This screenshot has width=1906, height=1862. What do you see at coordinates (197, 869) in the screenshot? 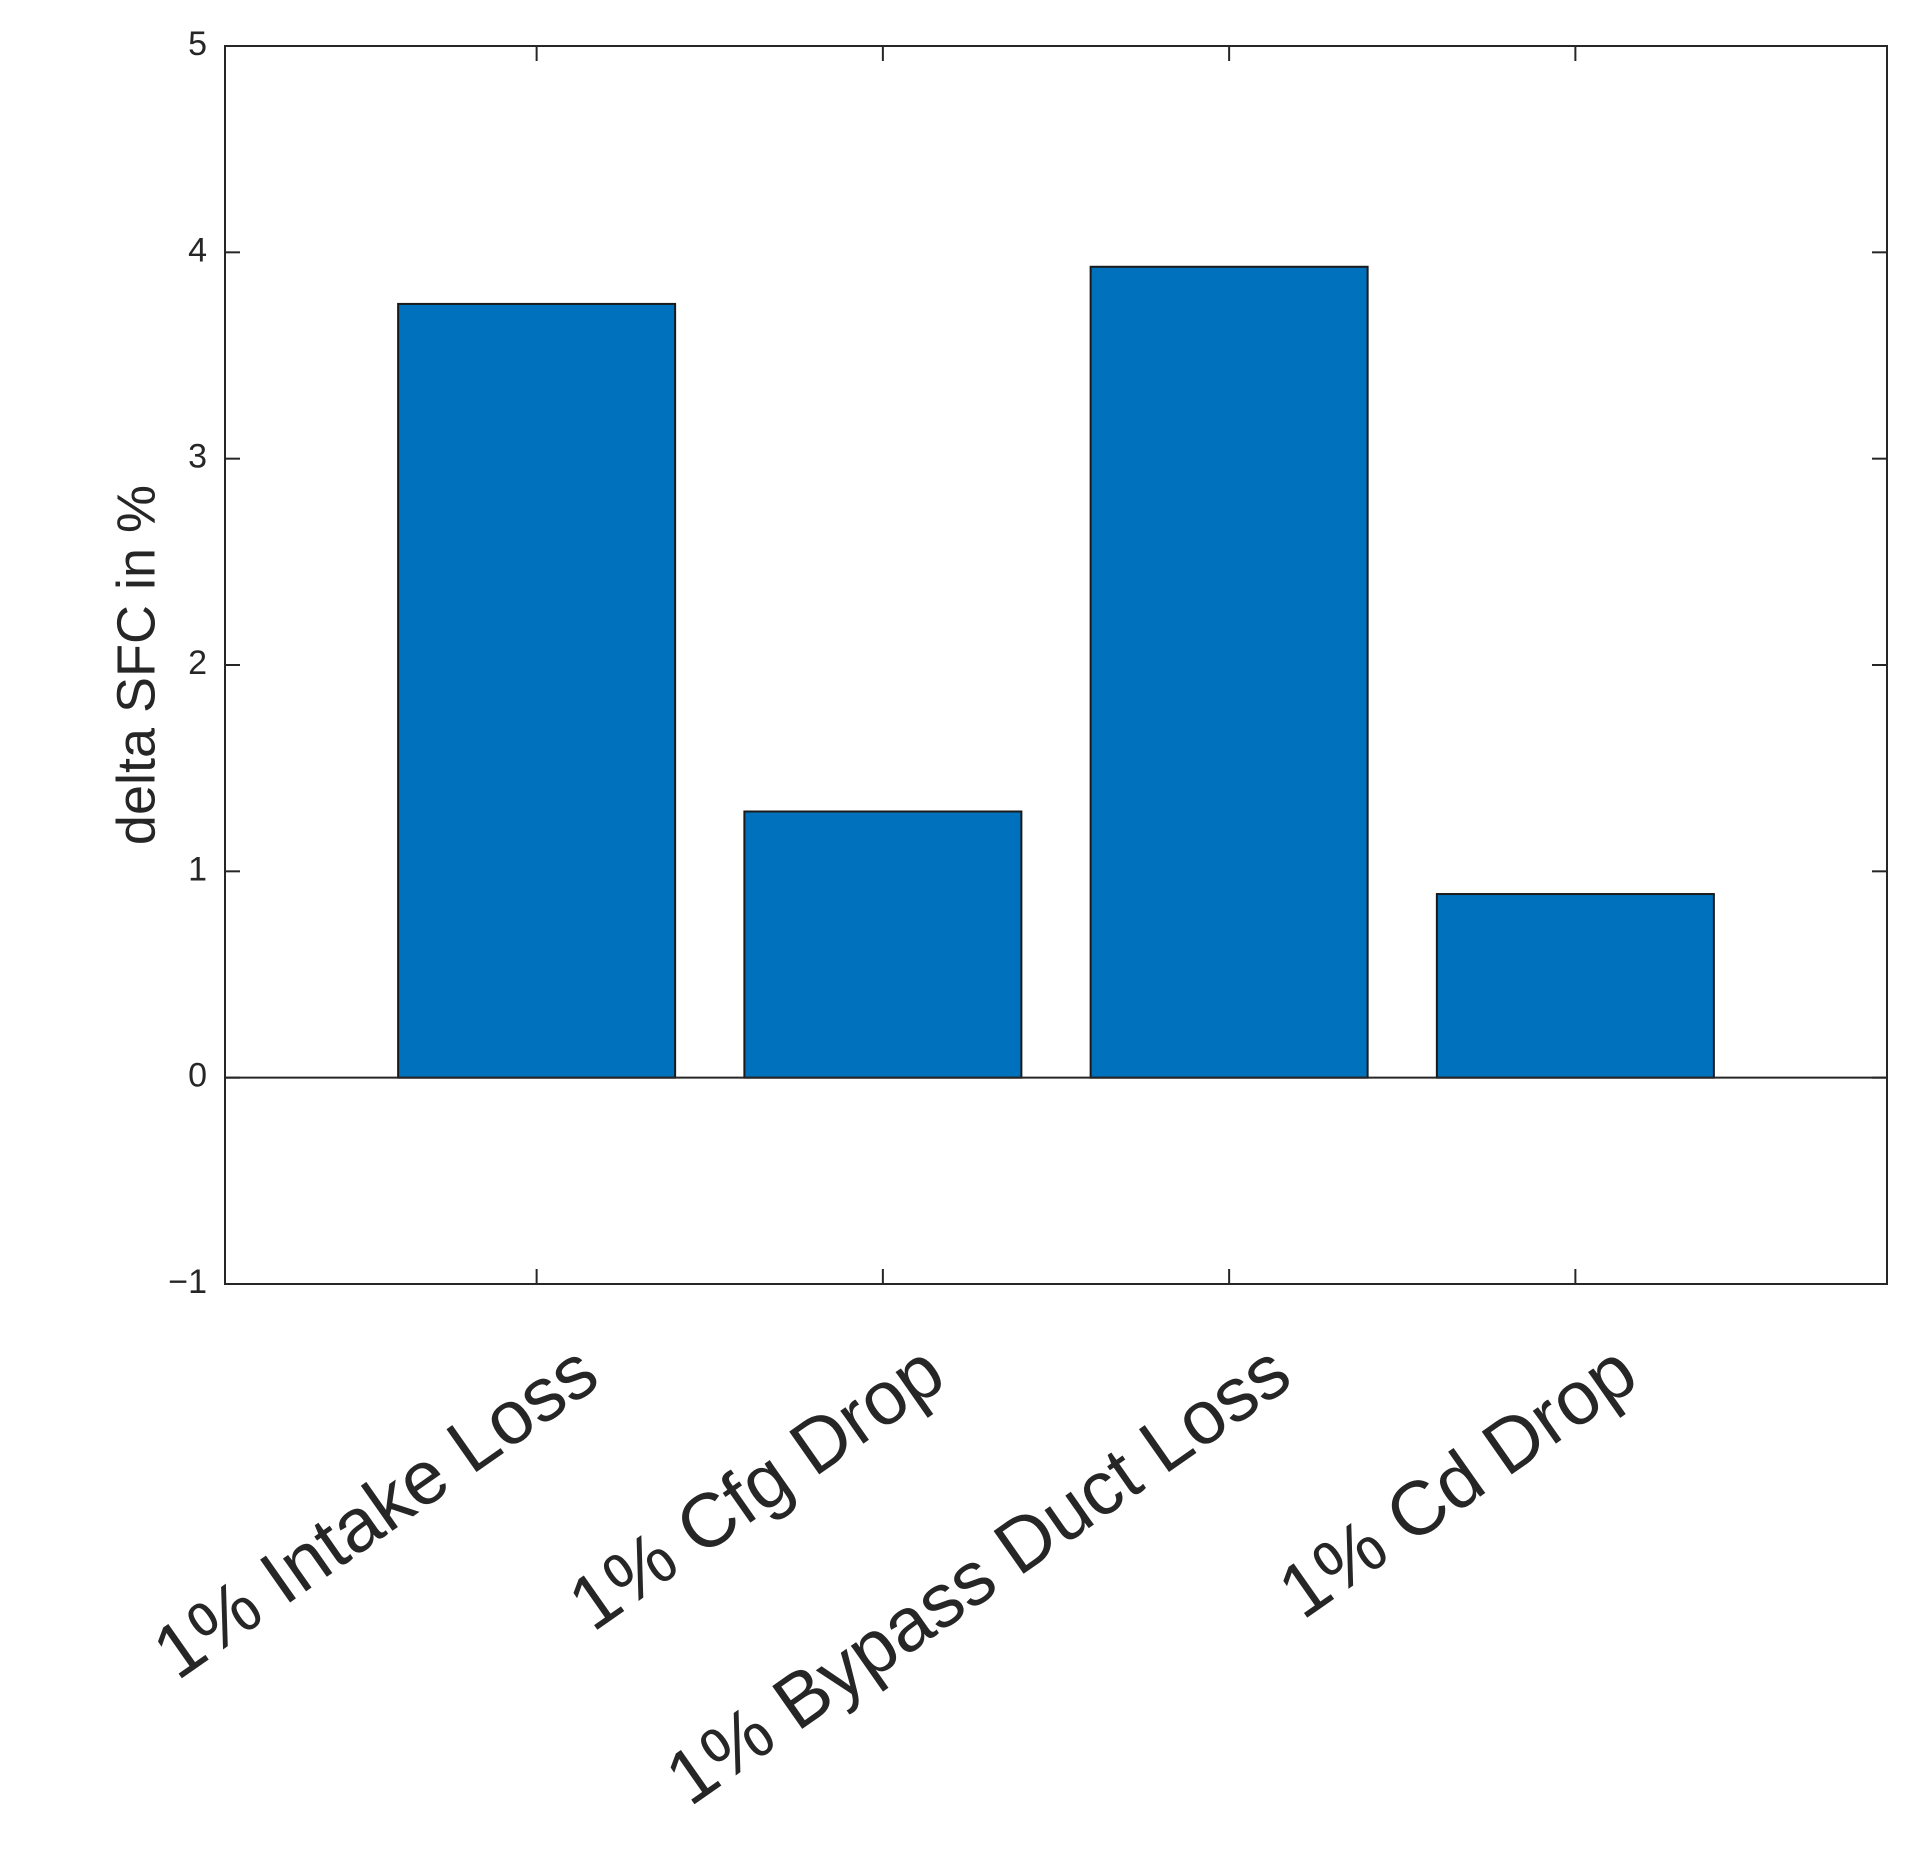
I see `y-tick-label: 1` at bounding box center [197, 869].